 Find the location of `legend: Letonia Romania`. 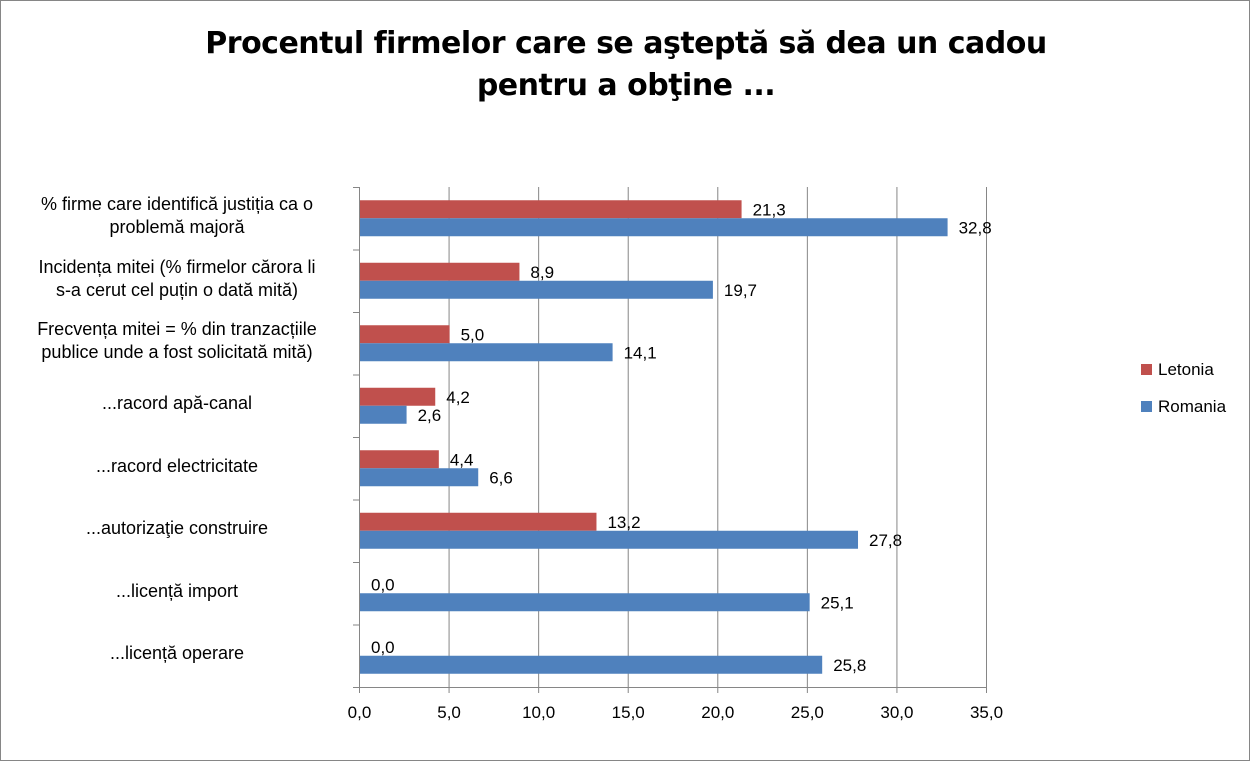

legend: Letonia Romania is located at coordinates (1183, 388).